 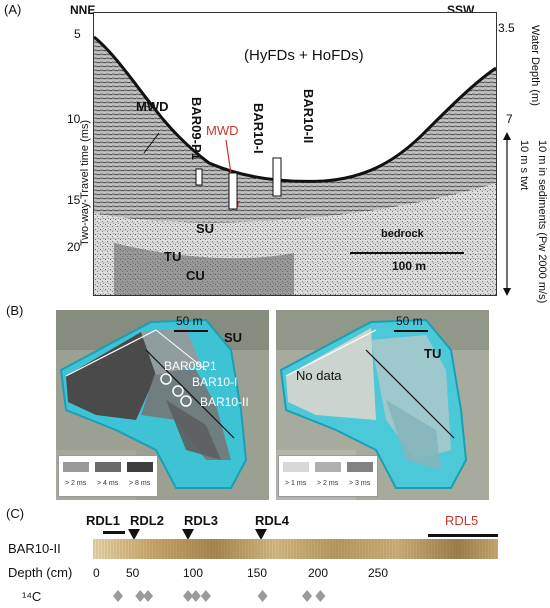 What do you see at coordinates (233, 337) in the screenshot?
I see `map-left-unit-su: SU` at bounding box center [233, 337].